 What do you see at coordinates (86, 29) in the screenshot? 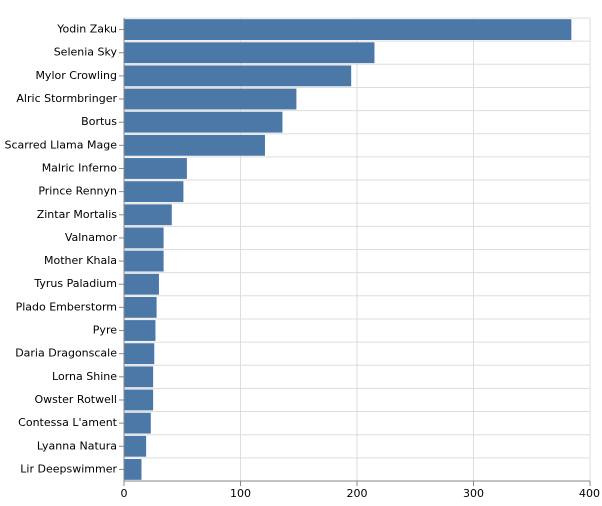
I see `y-tick-label: Yodin Zaku` at bounding box center [86, 29].